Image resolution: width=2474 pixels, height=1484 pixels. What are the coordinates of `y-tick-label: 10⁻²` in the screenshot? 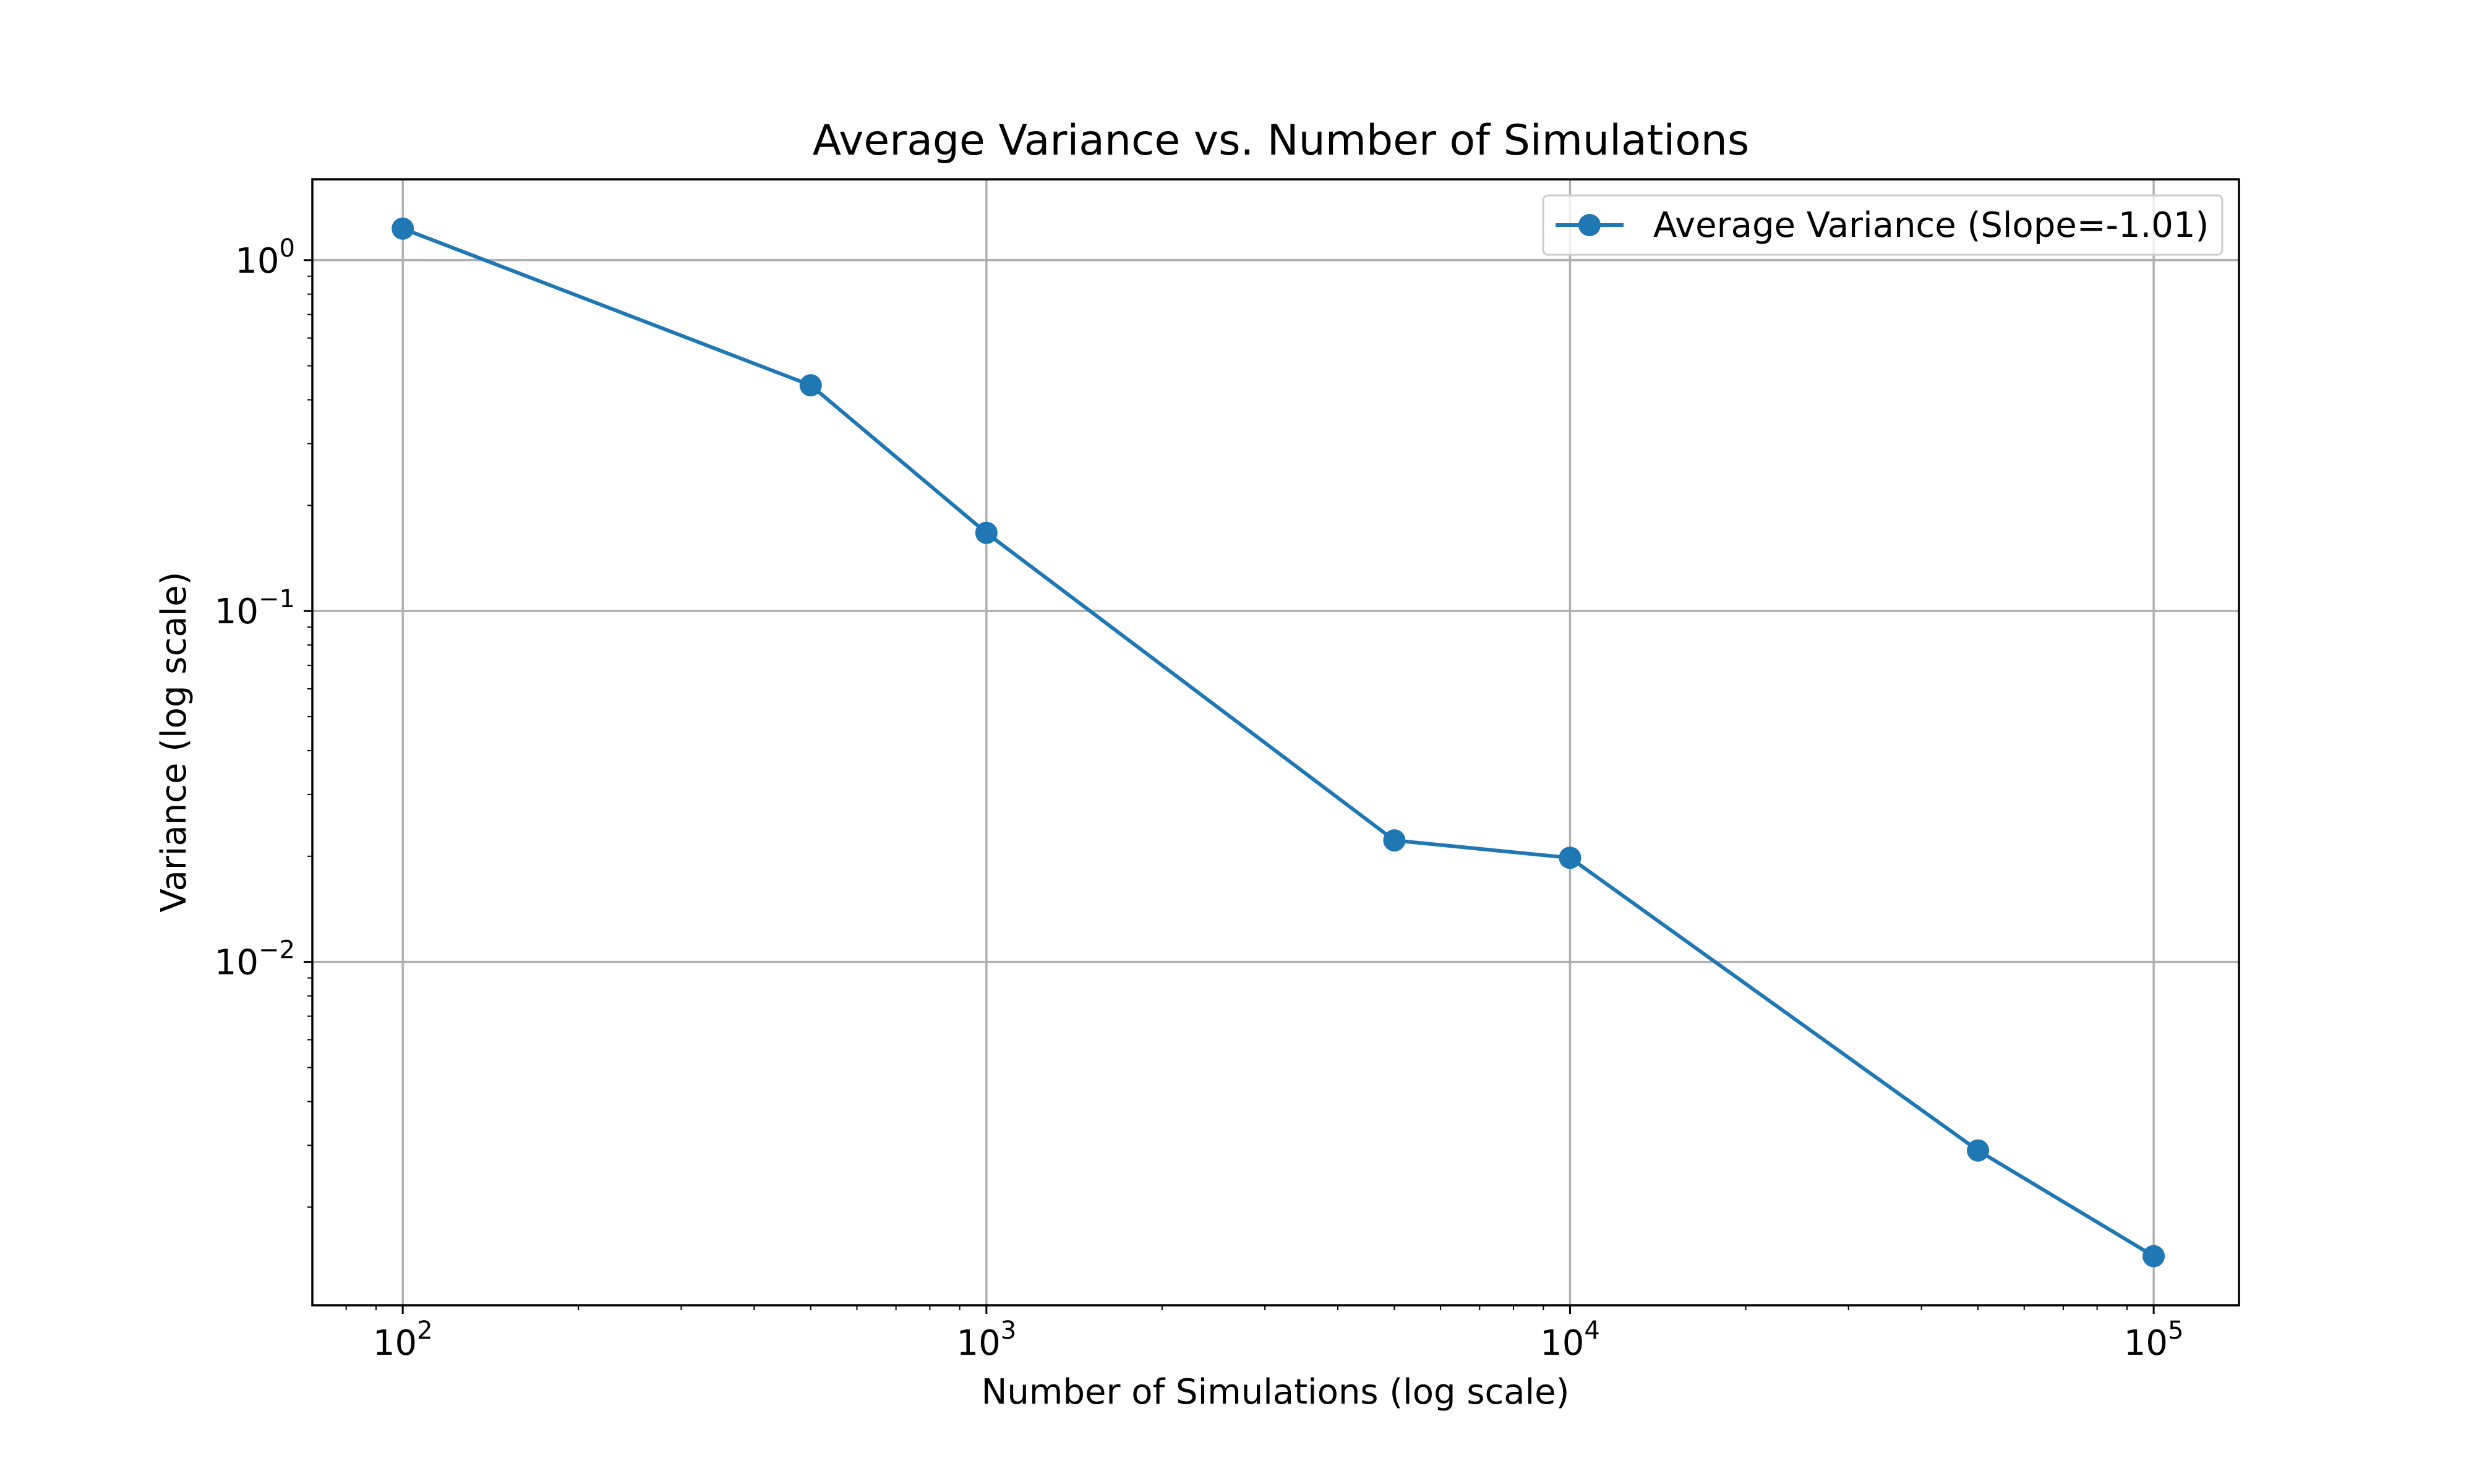 It's located at (255, 959).